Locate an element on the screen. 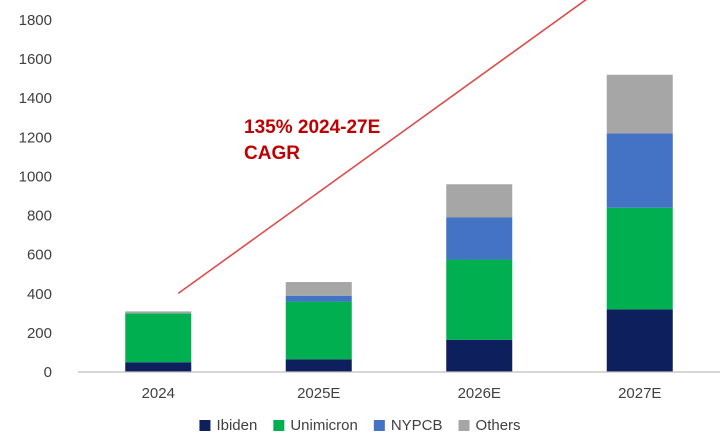 The image size is (720, 444). bar-others-2027e is located at coordinates (639, 104).